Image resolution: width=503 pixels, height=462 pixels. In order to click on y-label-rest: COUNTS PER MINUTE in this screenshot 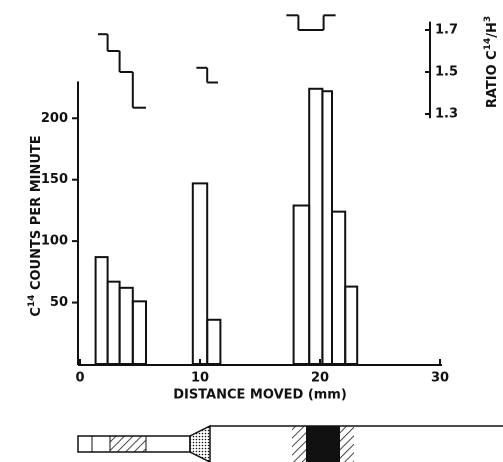, I will do `click(36, 214)`.